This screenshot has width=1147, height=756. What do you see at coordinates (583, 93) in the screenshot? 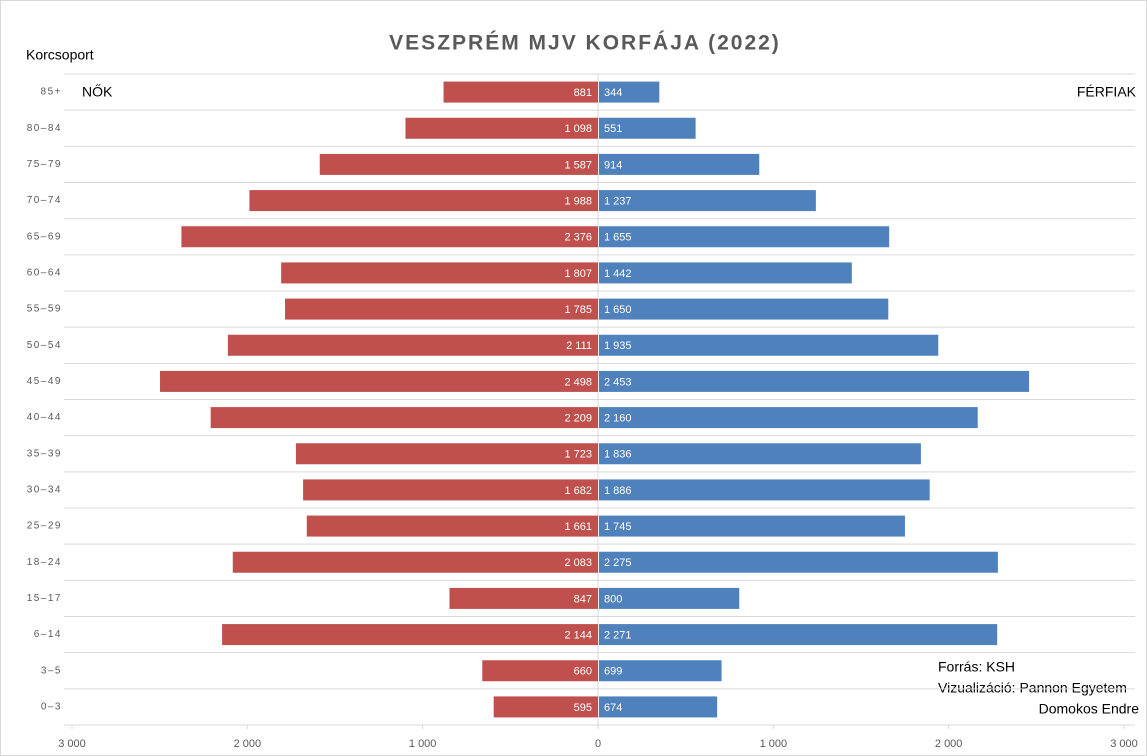
I see `value-label: 881` at bounding box center [583, 93].